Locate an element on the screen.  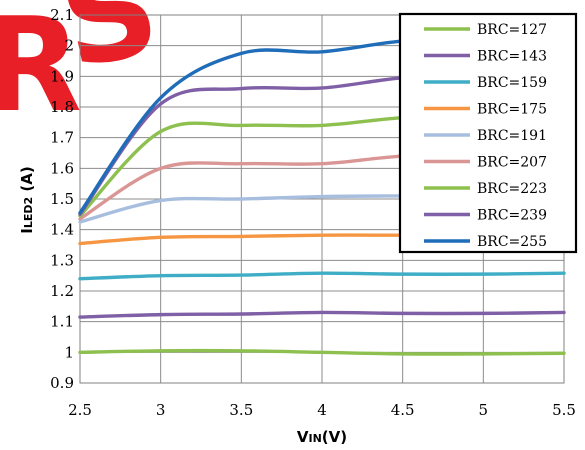
x-axis-title-sub: IN is located at coordinates (314, 438).